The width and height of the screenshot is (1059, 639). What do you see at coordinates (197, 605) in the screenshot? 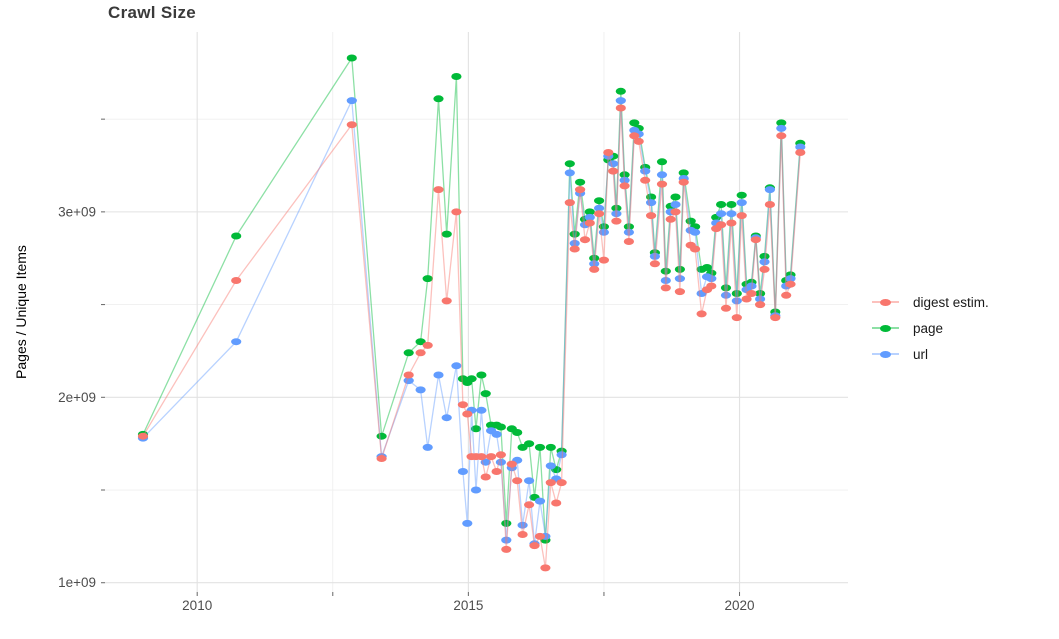
I see `x-tick-label: 2010` at bounding box center [197, 605].